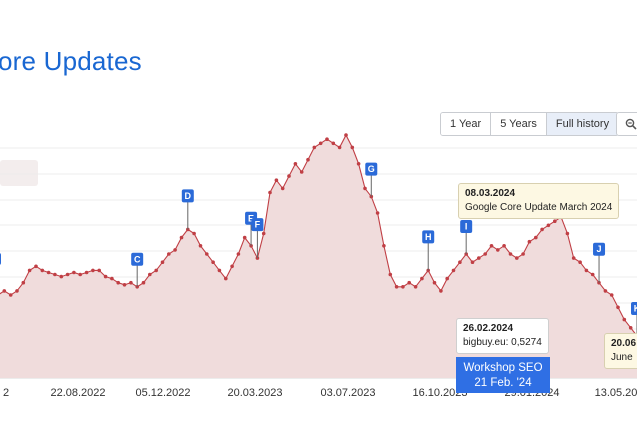 This screenshot has height=440, width=637. Describe the element at coordinates (258, 225) in the screenshot. I see `marker-label-F: F` at that location.